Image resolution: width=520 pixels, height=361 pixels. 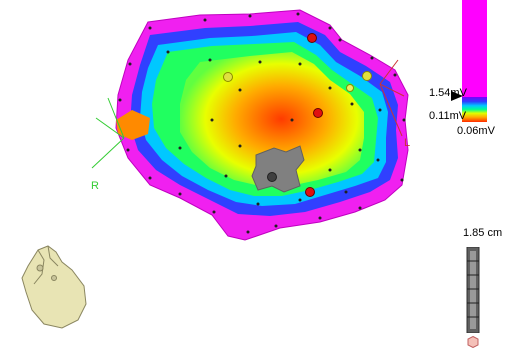 I want to click on color-bar-max-label: 1.54mV, so click(x=448, y=93).